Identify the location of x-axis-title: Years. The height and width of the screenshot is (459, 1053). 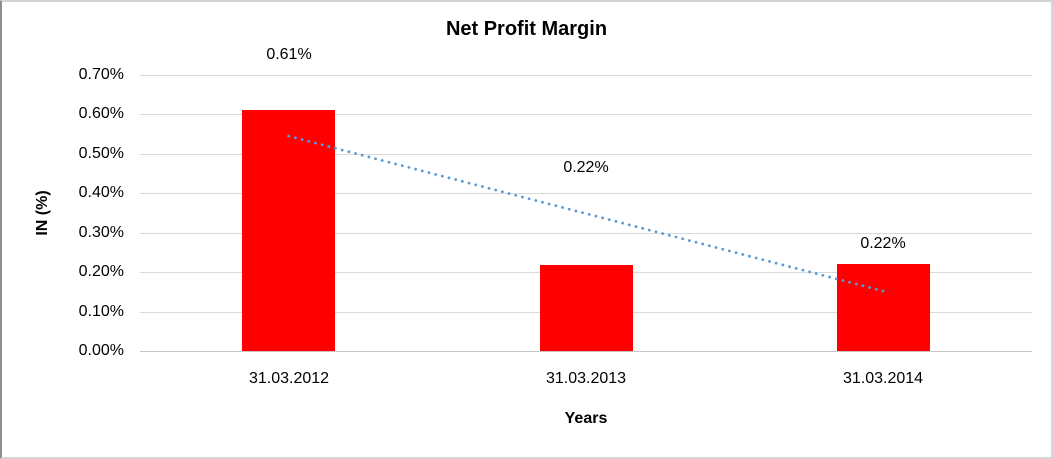
(586, 418).